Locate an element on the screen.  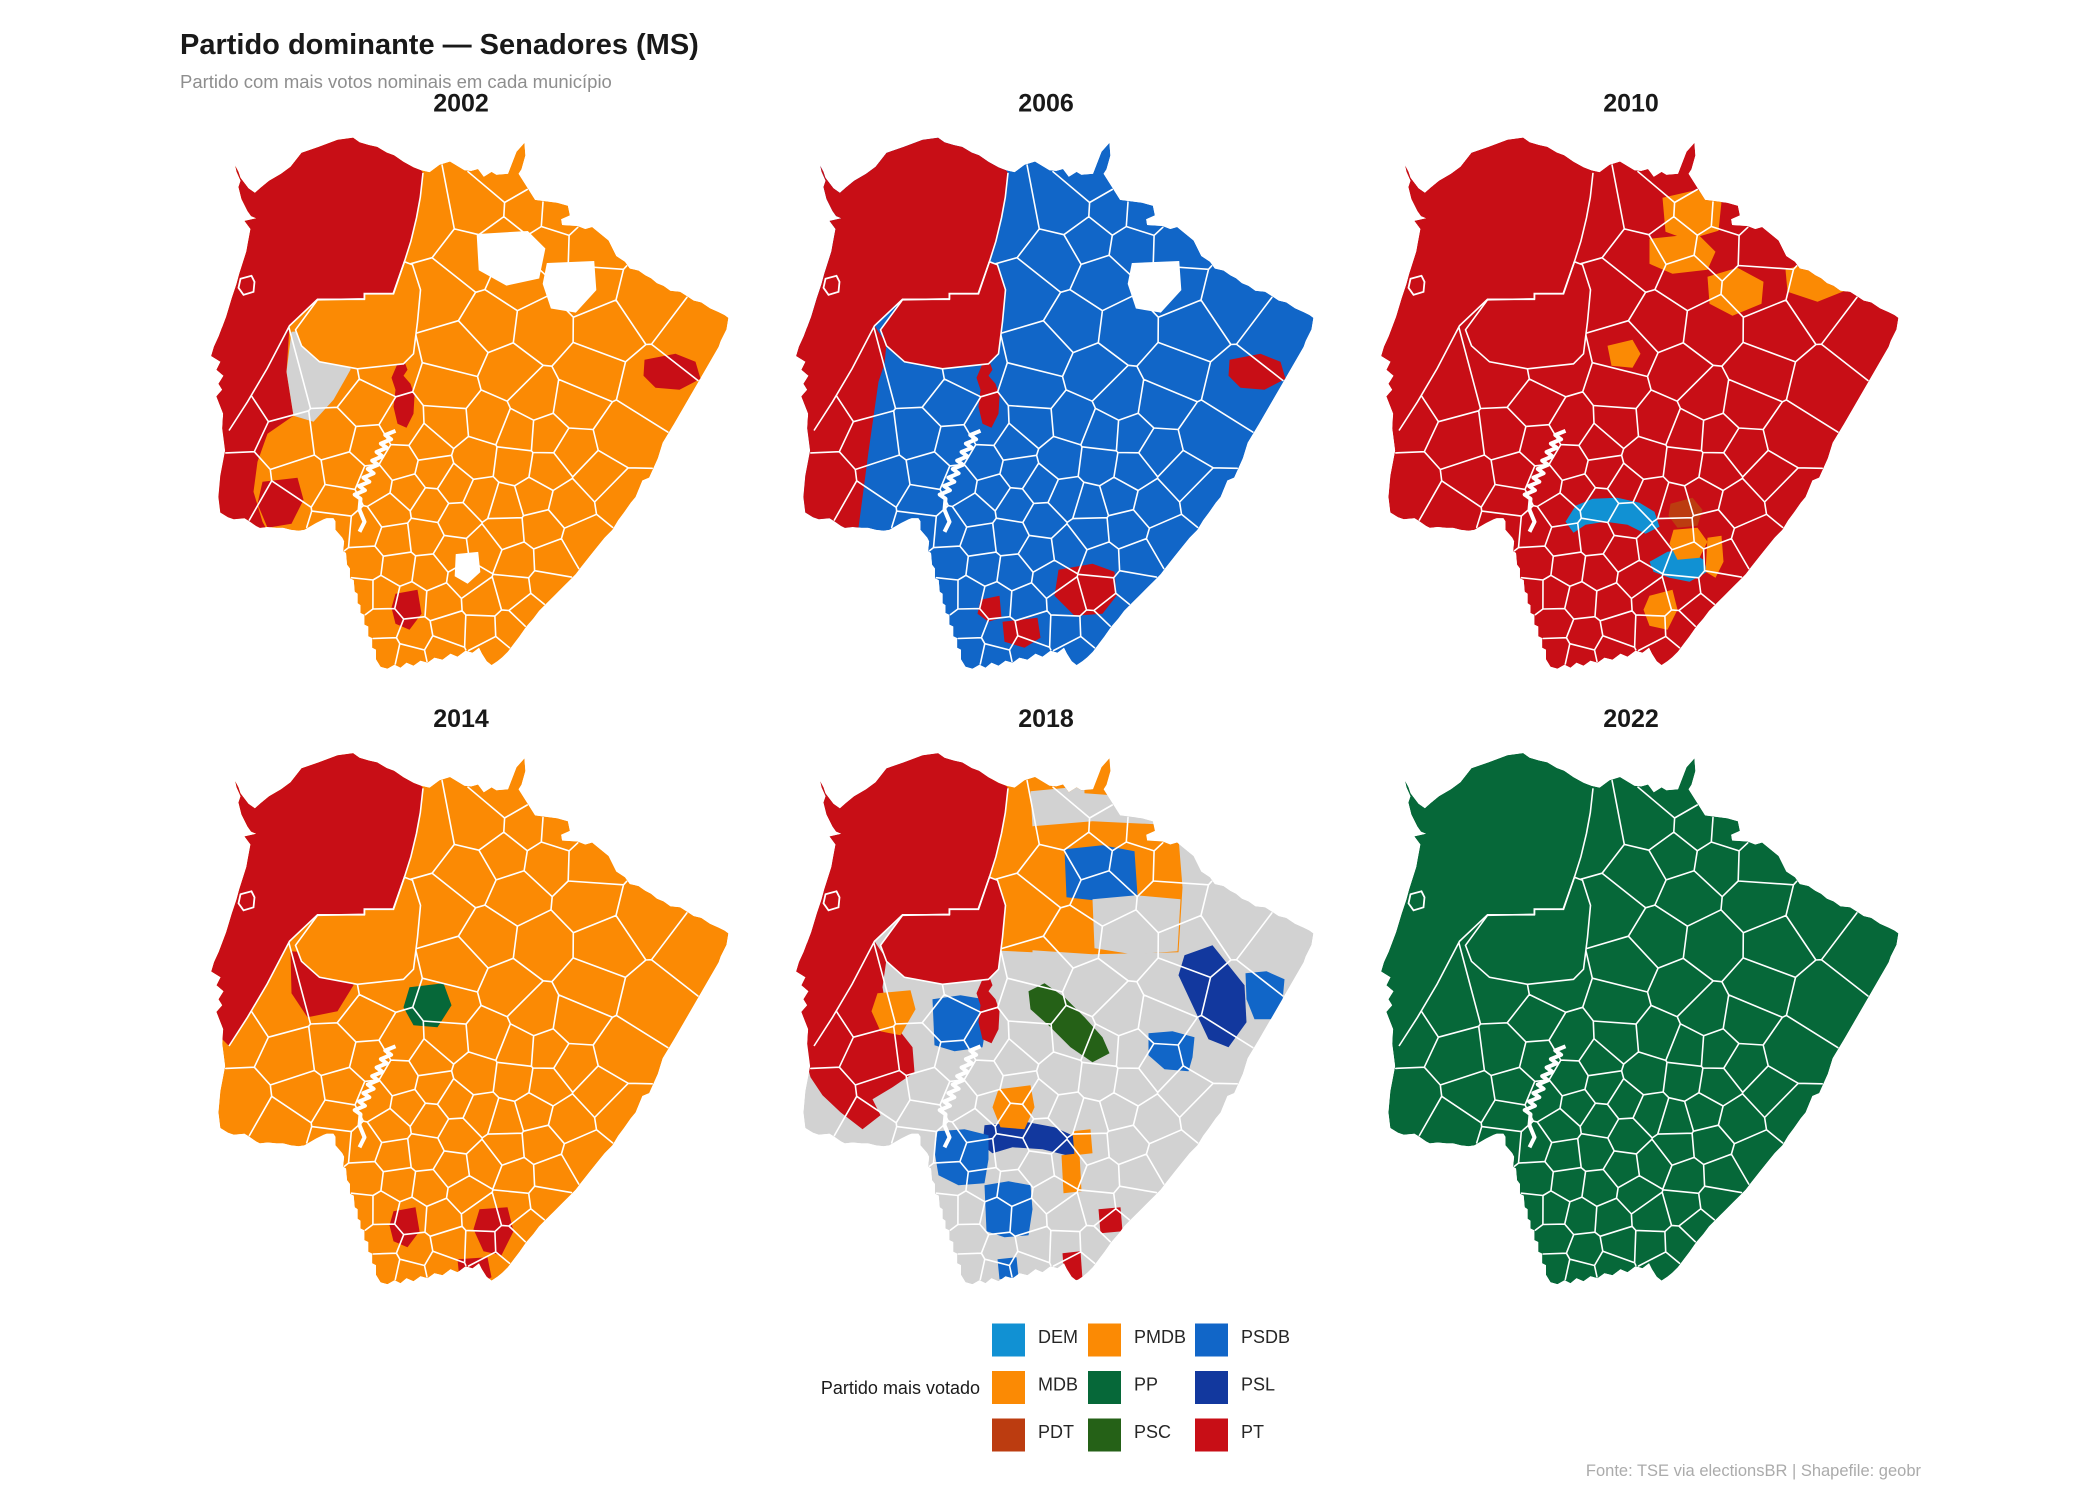
svg-text: PP is located at coordinates (1146, 1385).